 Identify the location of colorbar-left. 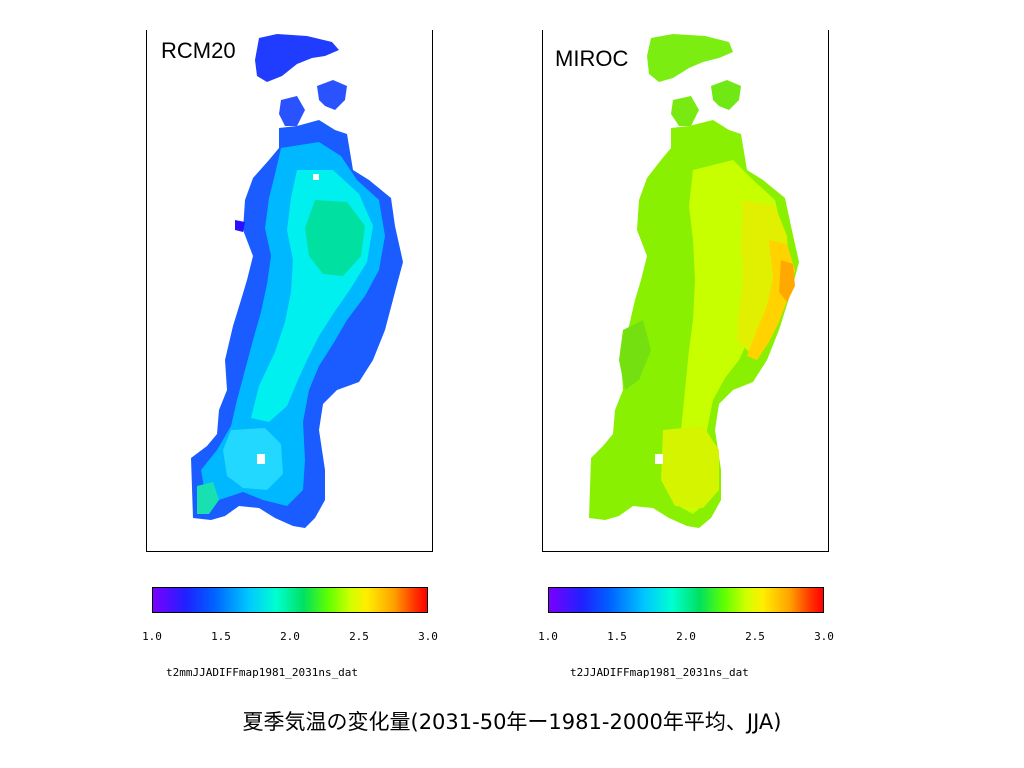
(290, 600).